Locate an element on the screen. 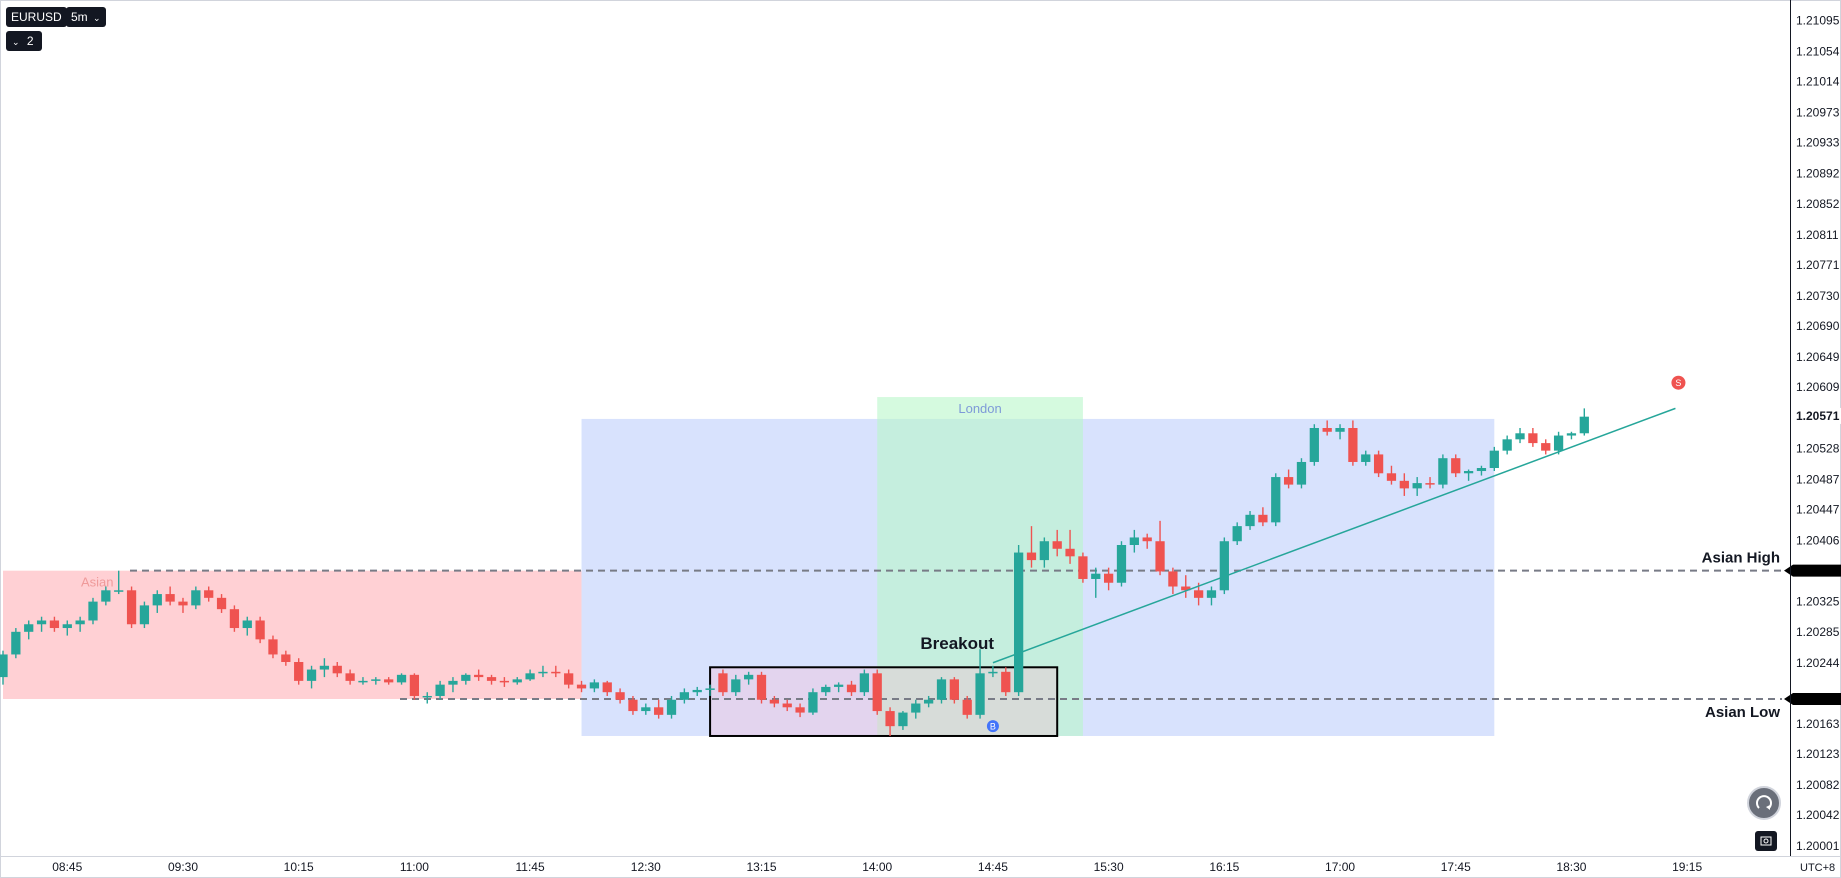  price-tick-label: 1.20730 is located at coordinates (1818, 296).